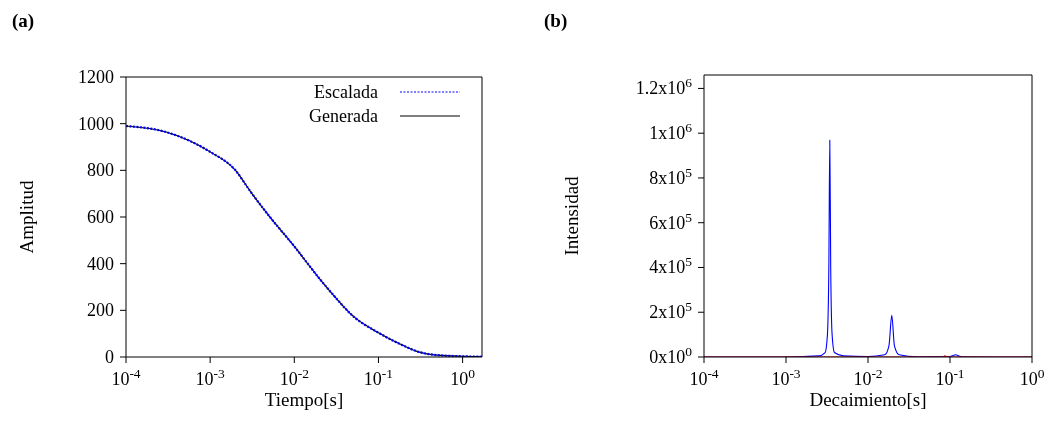 The image size is (1053, 433). What do you see at coordinates (100, 263) in the screenshot?
I see `y-tick-label: 400` at bounding box center [100, 263].